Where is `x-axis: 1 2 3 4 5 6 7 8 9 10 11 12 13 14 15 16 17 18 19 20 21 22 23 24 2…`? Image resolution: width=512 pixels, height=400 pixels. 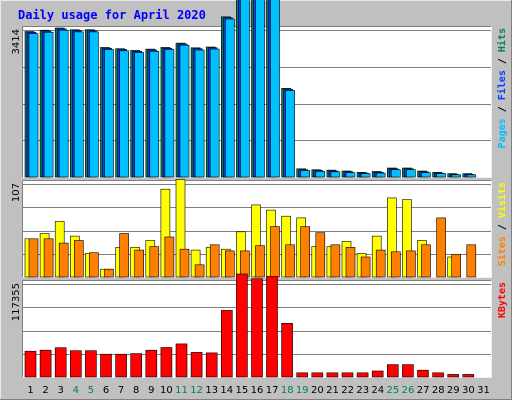 x-axis: 1 2 3 4 5 6 7 8 9 10 11 12 13 14 15 16 17 18 19 20 21 22 23 24 2… is located at coordinates (258, 390).